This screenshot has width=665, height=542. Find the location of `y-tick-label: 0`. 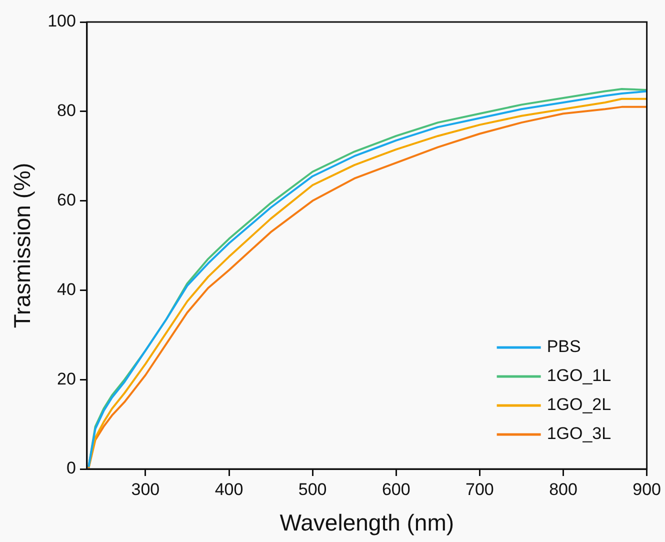

y-tick-label: 0 is located at coordinates (71, 468).